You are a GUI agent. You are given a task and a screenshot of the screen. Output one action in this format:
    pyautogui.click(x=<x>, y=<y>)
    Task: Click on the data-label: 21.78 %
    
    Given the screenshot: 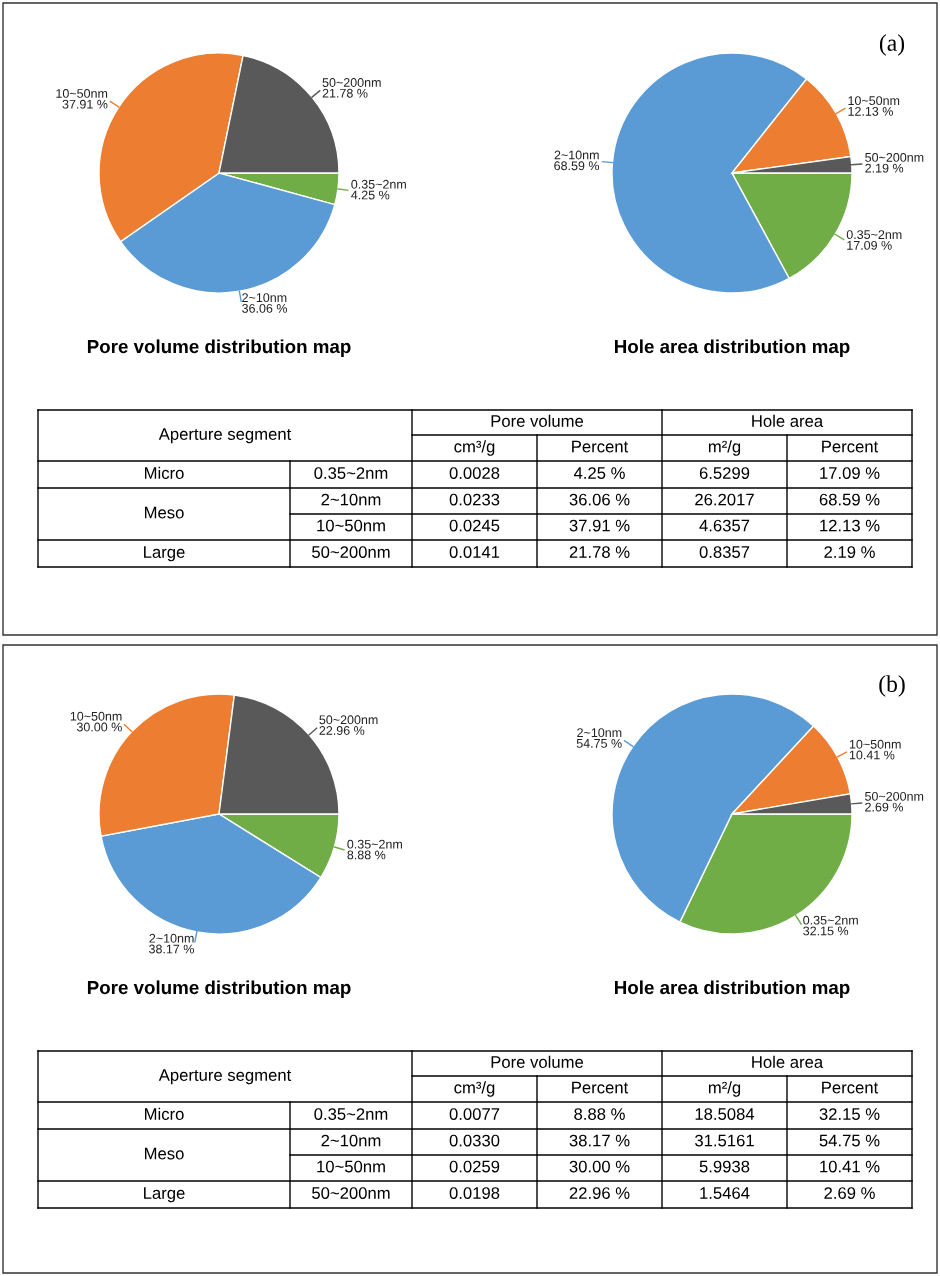 What is the action you would take?
    pyautogui.click(x=345, y=93)
    